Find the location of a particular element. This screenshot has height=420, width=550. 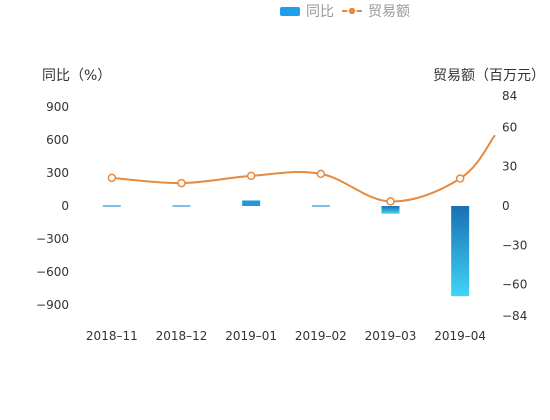

right-tick-label: 84 is located at coordinates (509, 96).